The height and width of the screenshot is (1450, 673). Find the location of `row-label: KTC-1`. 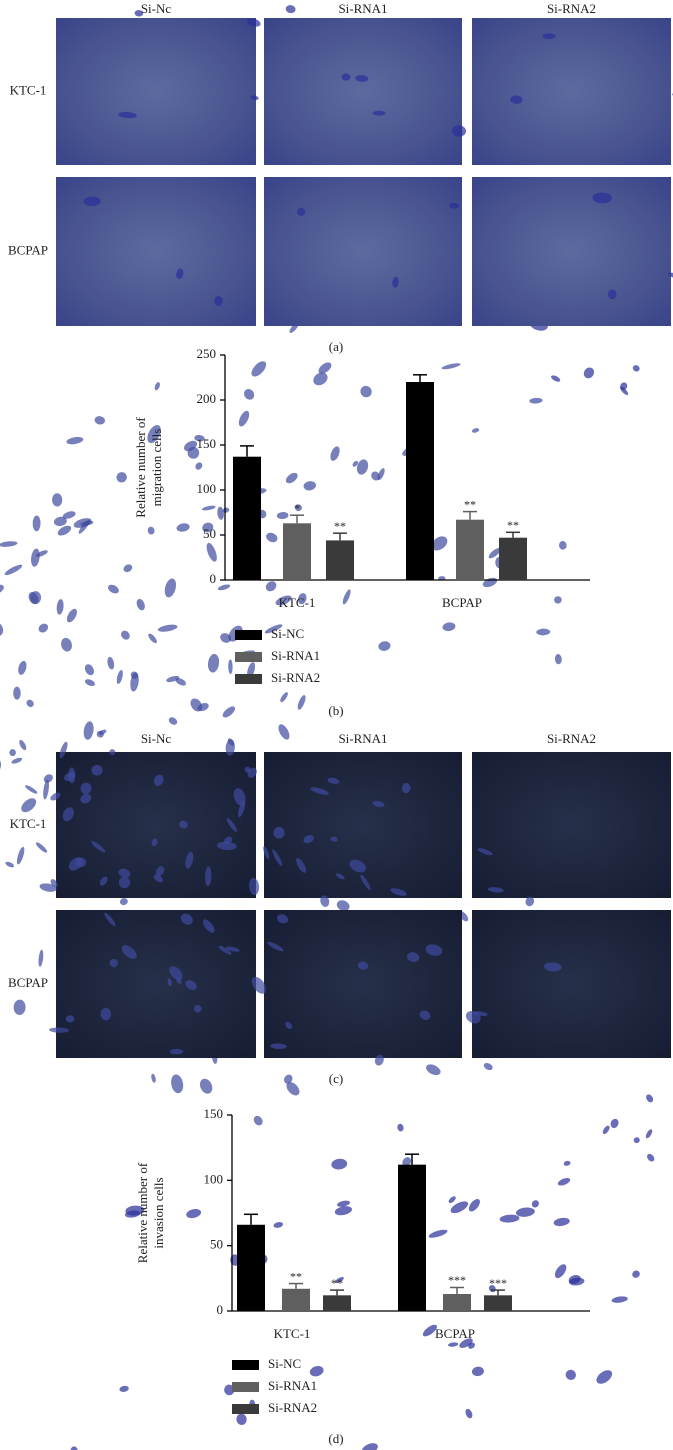

row-label: KTC-1 is located at coordinates (28, 823).